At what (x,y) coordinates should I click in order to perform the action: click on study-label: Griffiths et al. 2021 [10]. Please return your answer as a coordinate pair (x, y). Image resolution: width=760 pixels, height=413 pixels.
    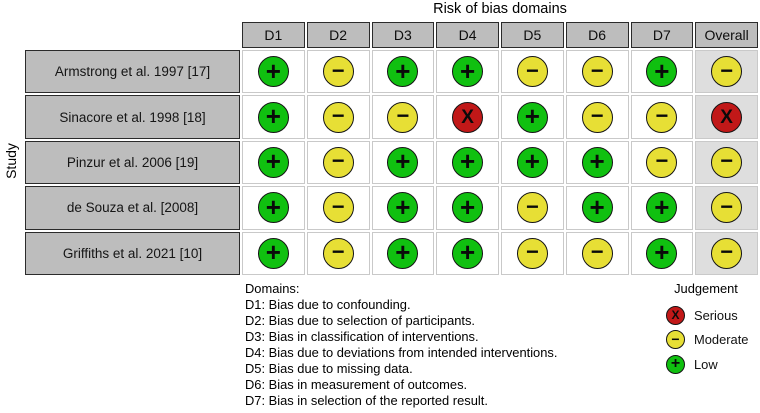
    Looking at the image, I should click on (132, 253).